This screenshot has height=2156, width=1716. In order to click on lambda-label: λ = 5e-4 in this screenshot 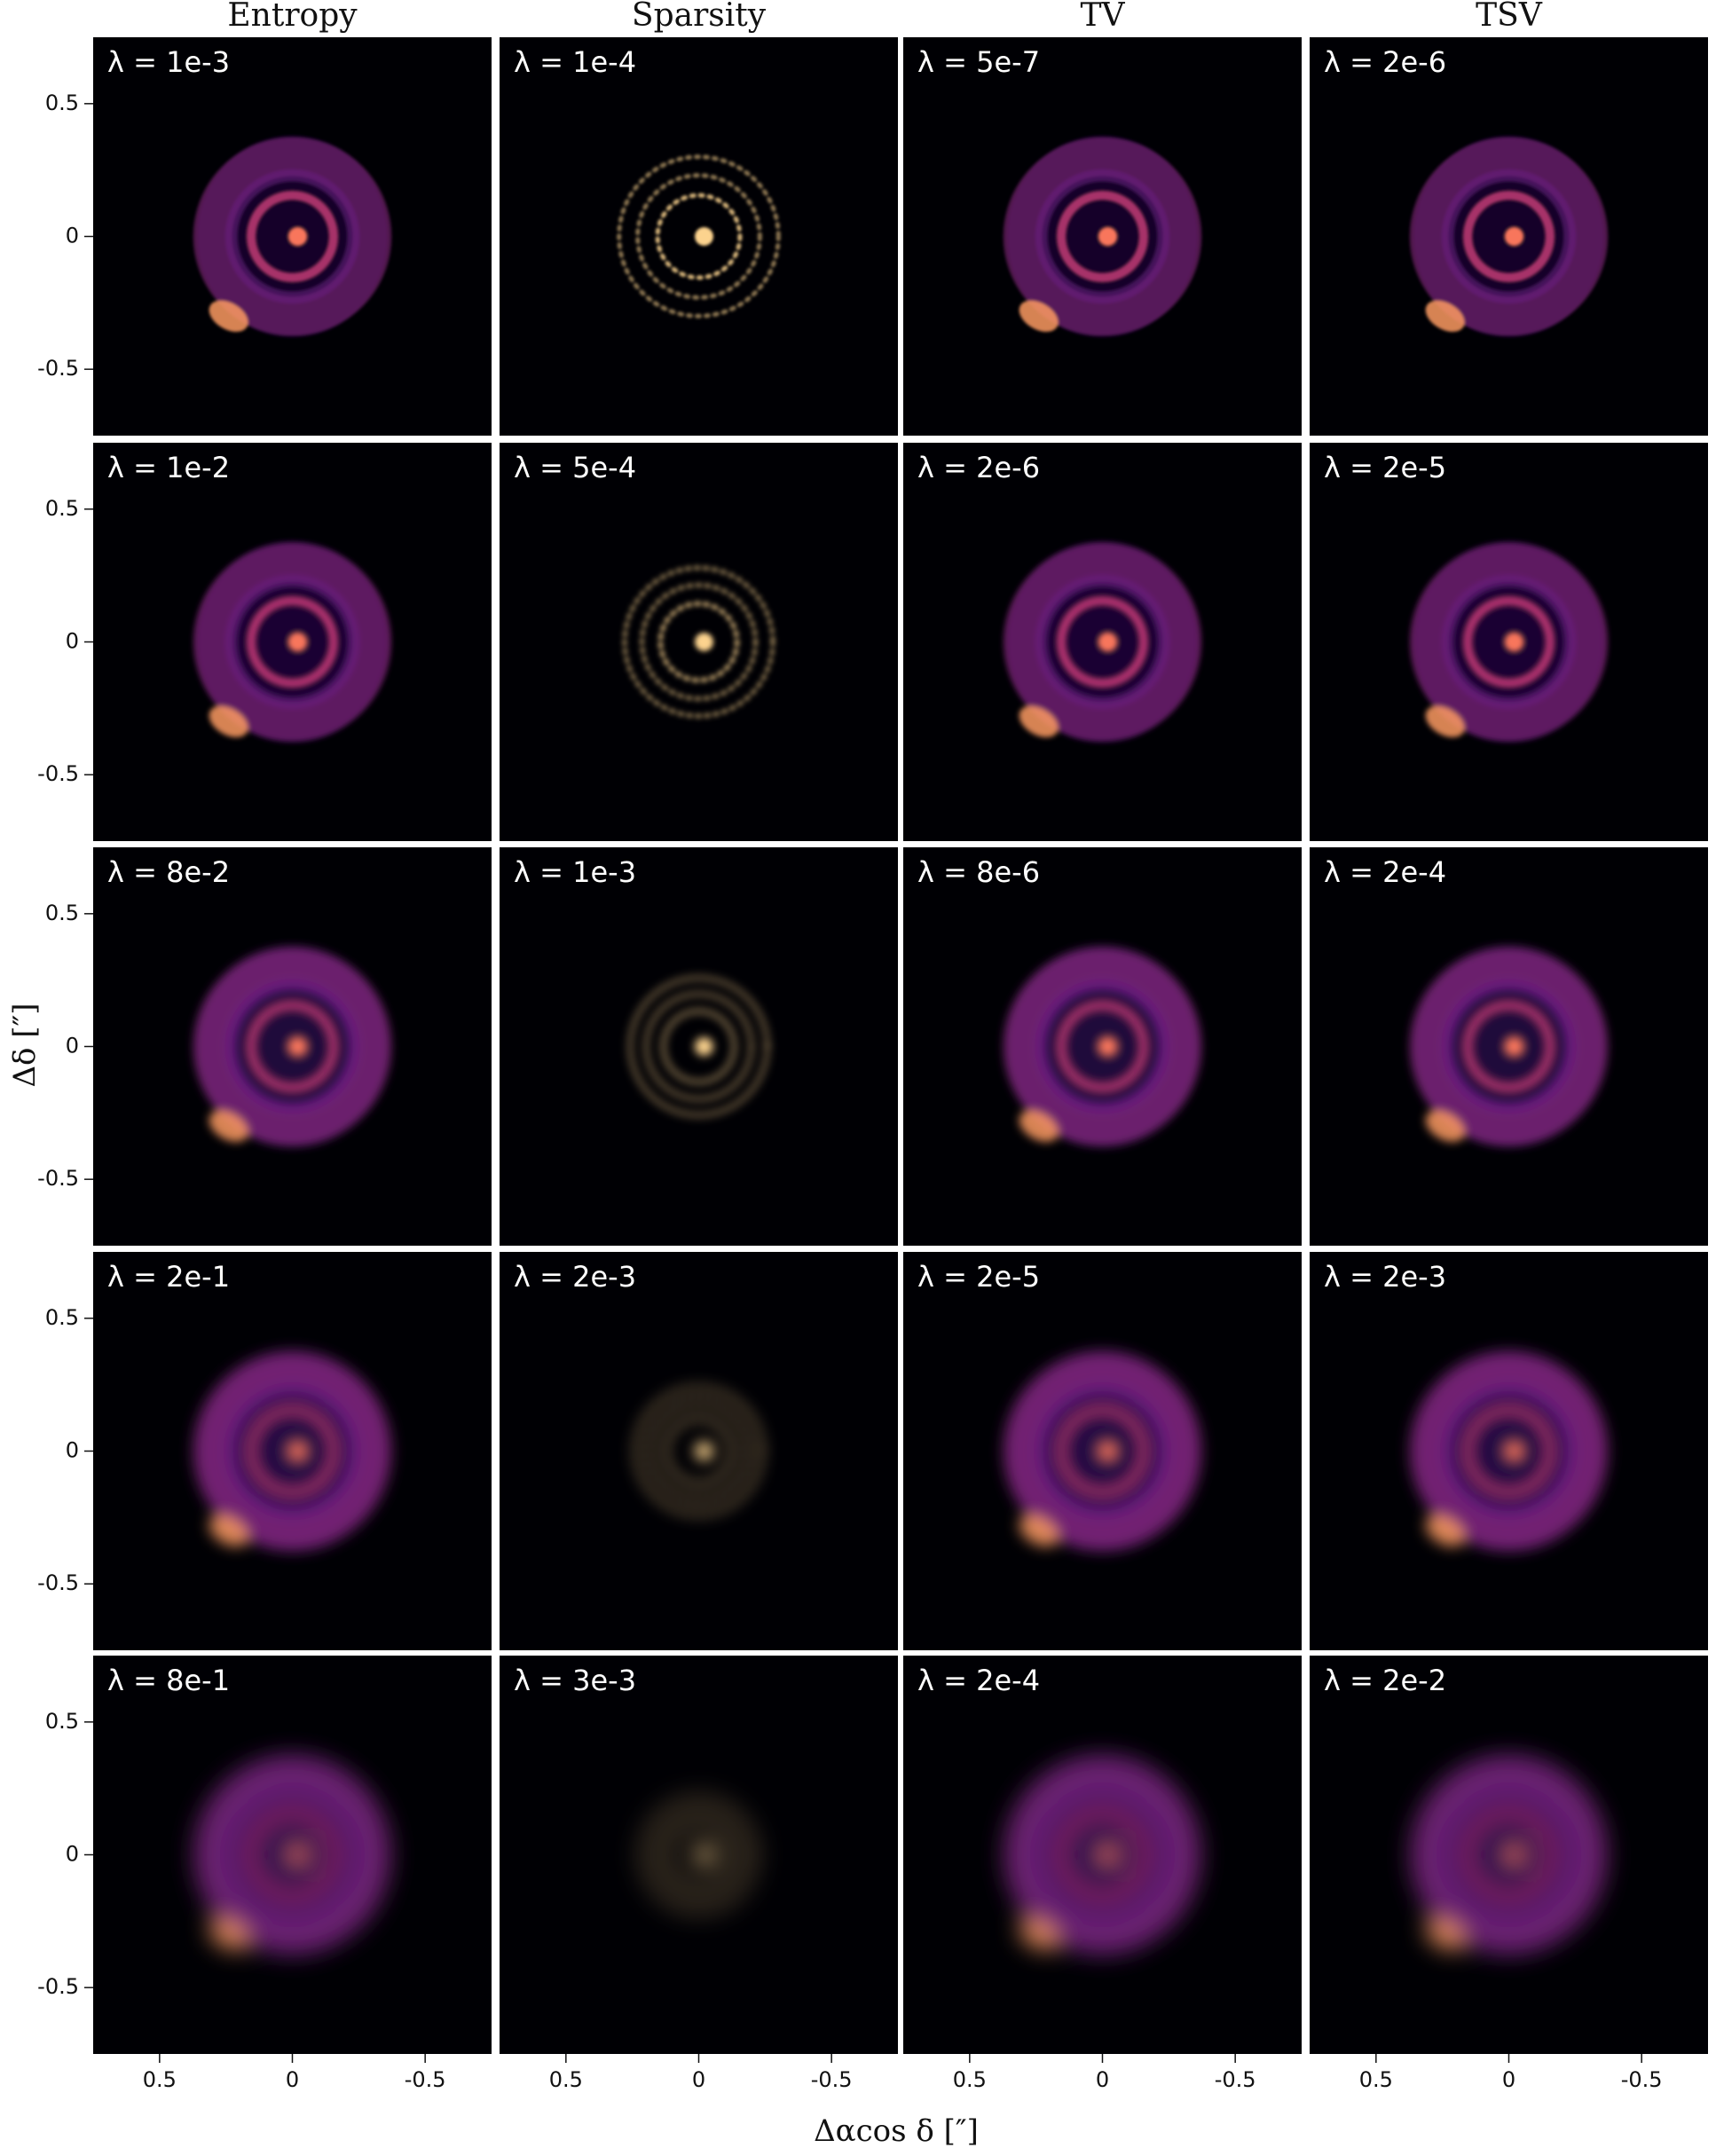, I will do `click(575, 468)`.